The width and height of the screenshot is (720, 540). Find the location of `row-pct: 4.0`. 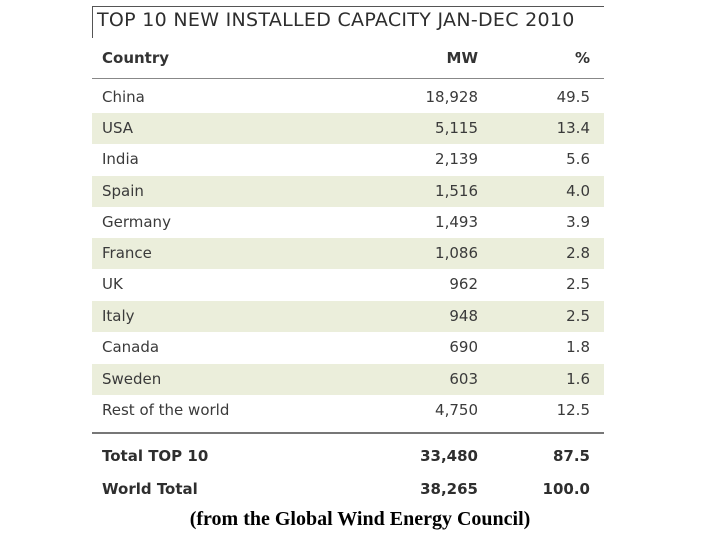

row-pct: 4.0 is located at coordinates (578, 191).